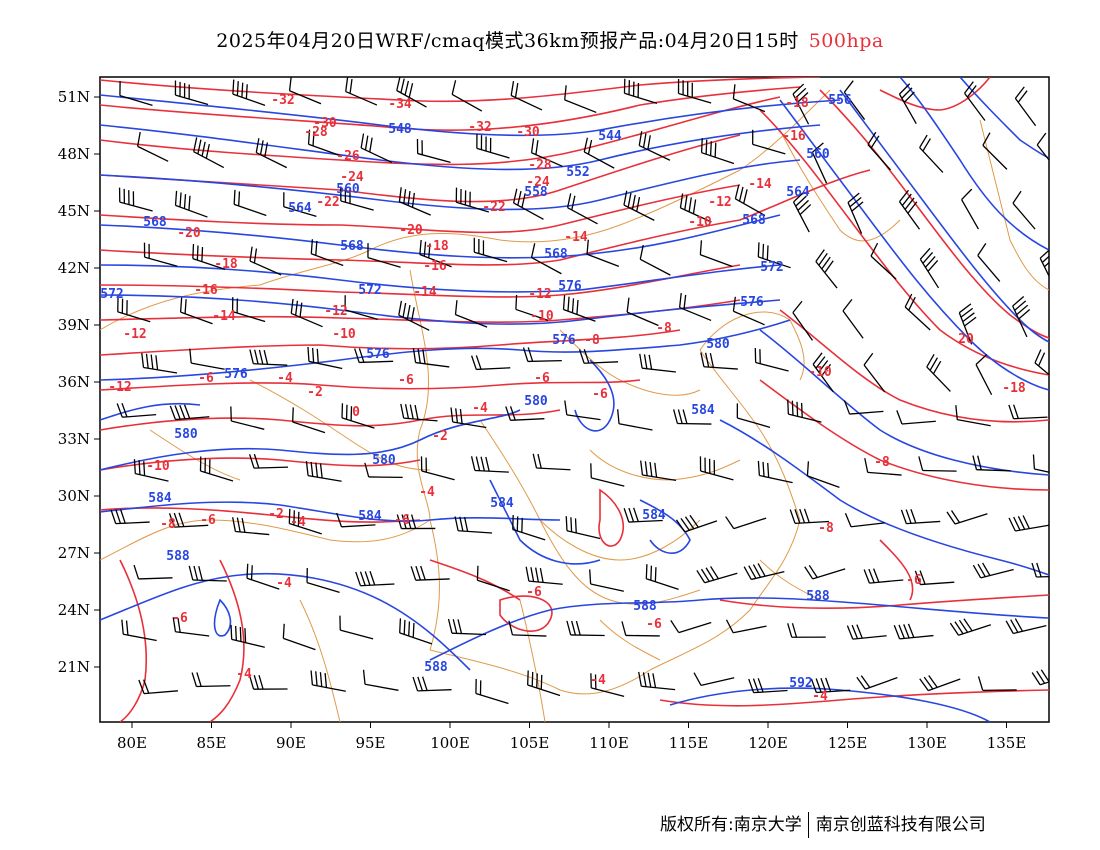 This screenshot has width=1100, height=850. Describe the element at coordinates (538, 182) in the screenshot. I see `temperature-contour-label: -24` at that location.